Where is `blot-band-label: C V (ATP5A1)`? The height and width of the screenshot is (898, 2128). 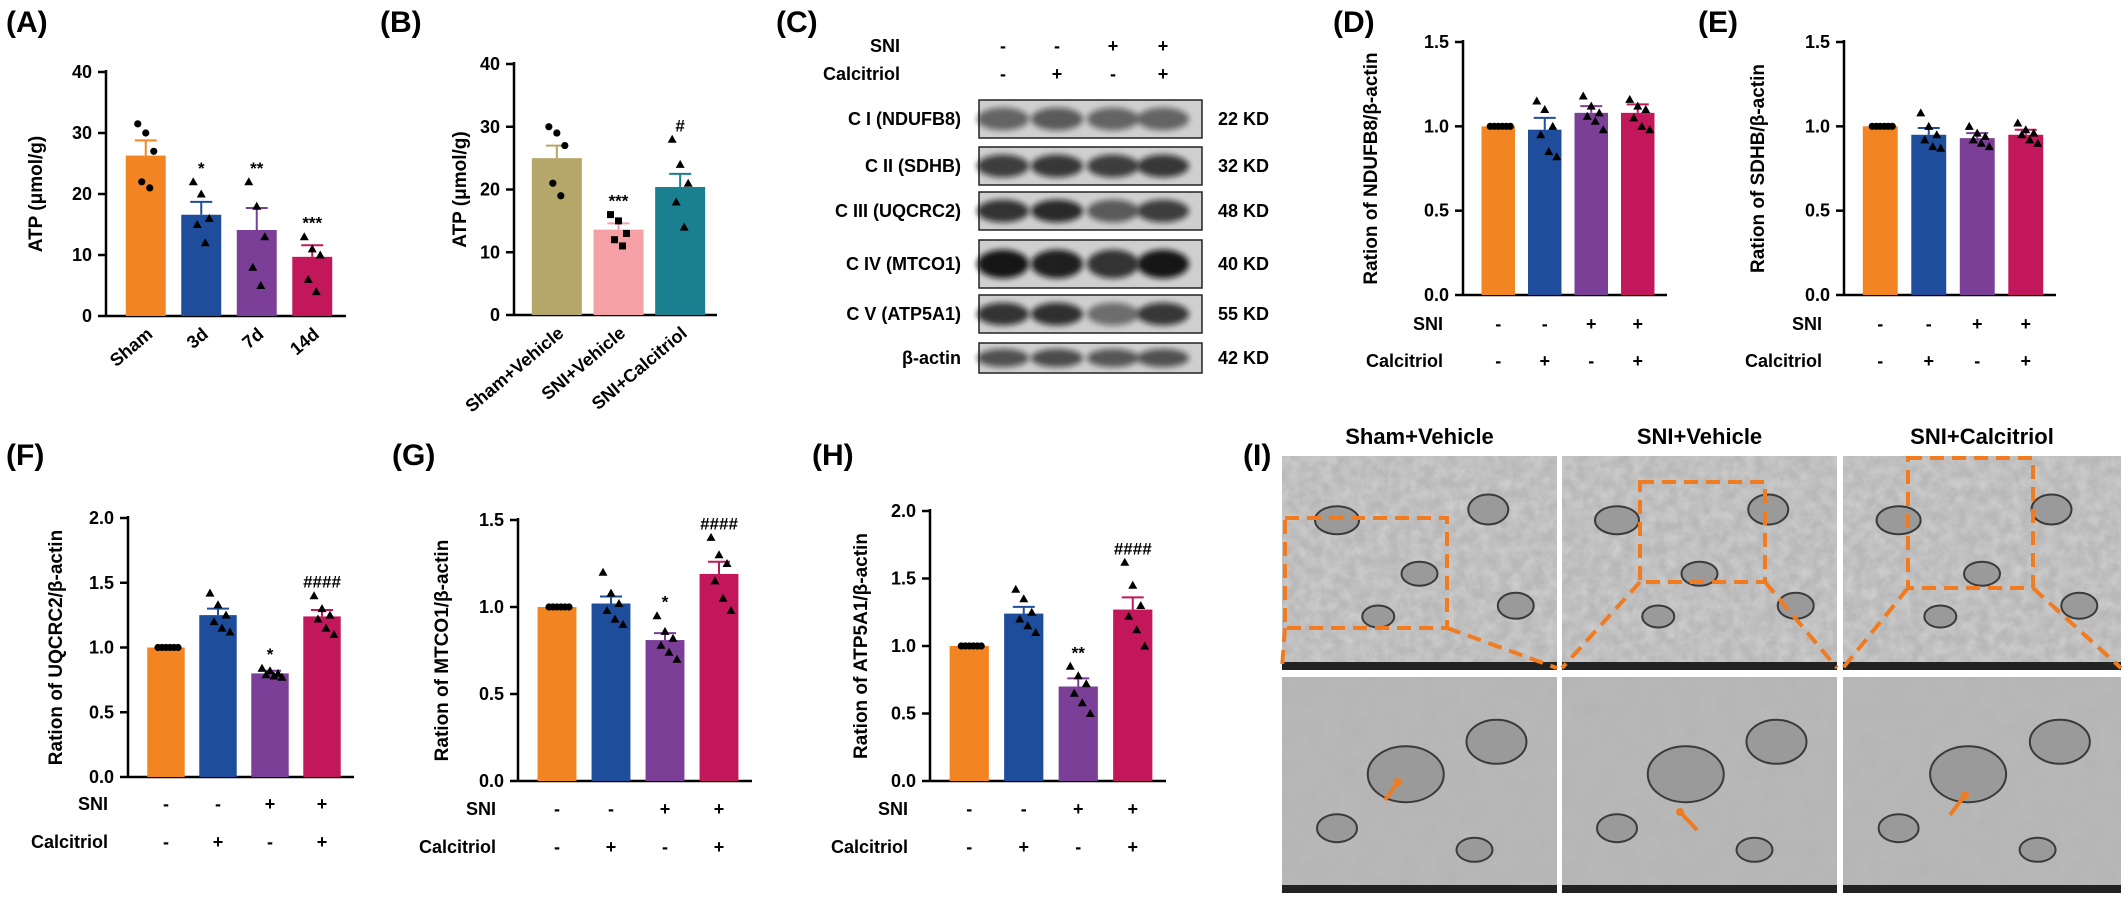
blot-band-label: C V (ATP5A1) is located at coordinates (903, 314).